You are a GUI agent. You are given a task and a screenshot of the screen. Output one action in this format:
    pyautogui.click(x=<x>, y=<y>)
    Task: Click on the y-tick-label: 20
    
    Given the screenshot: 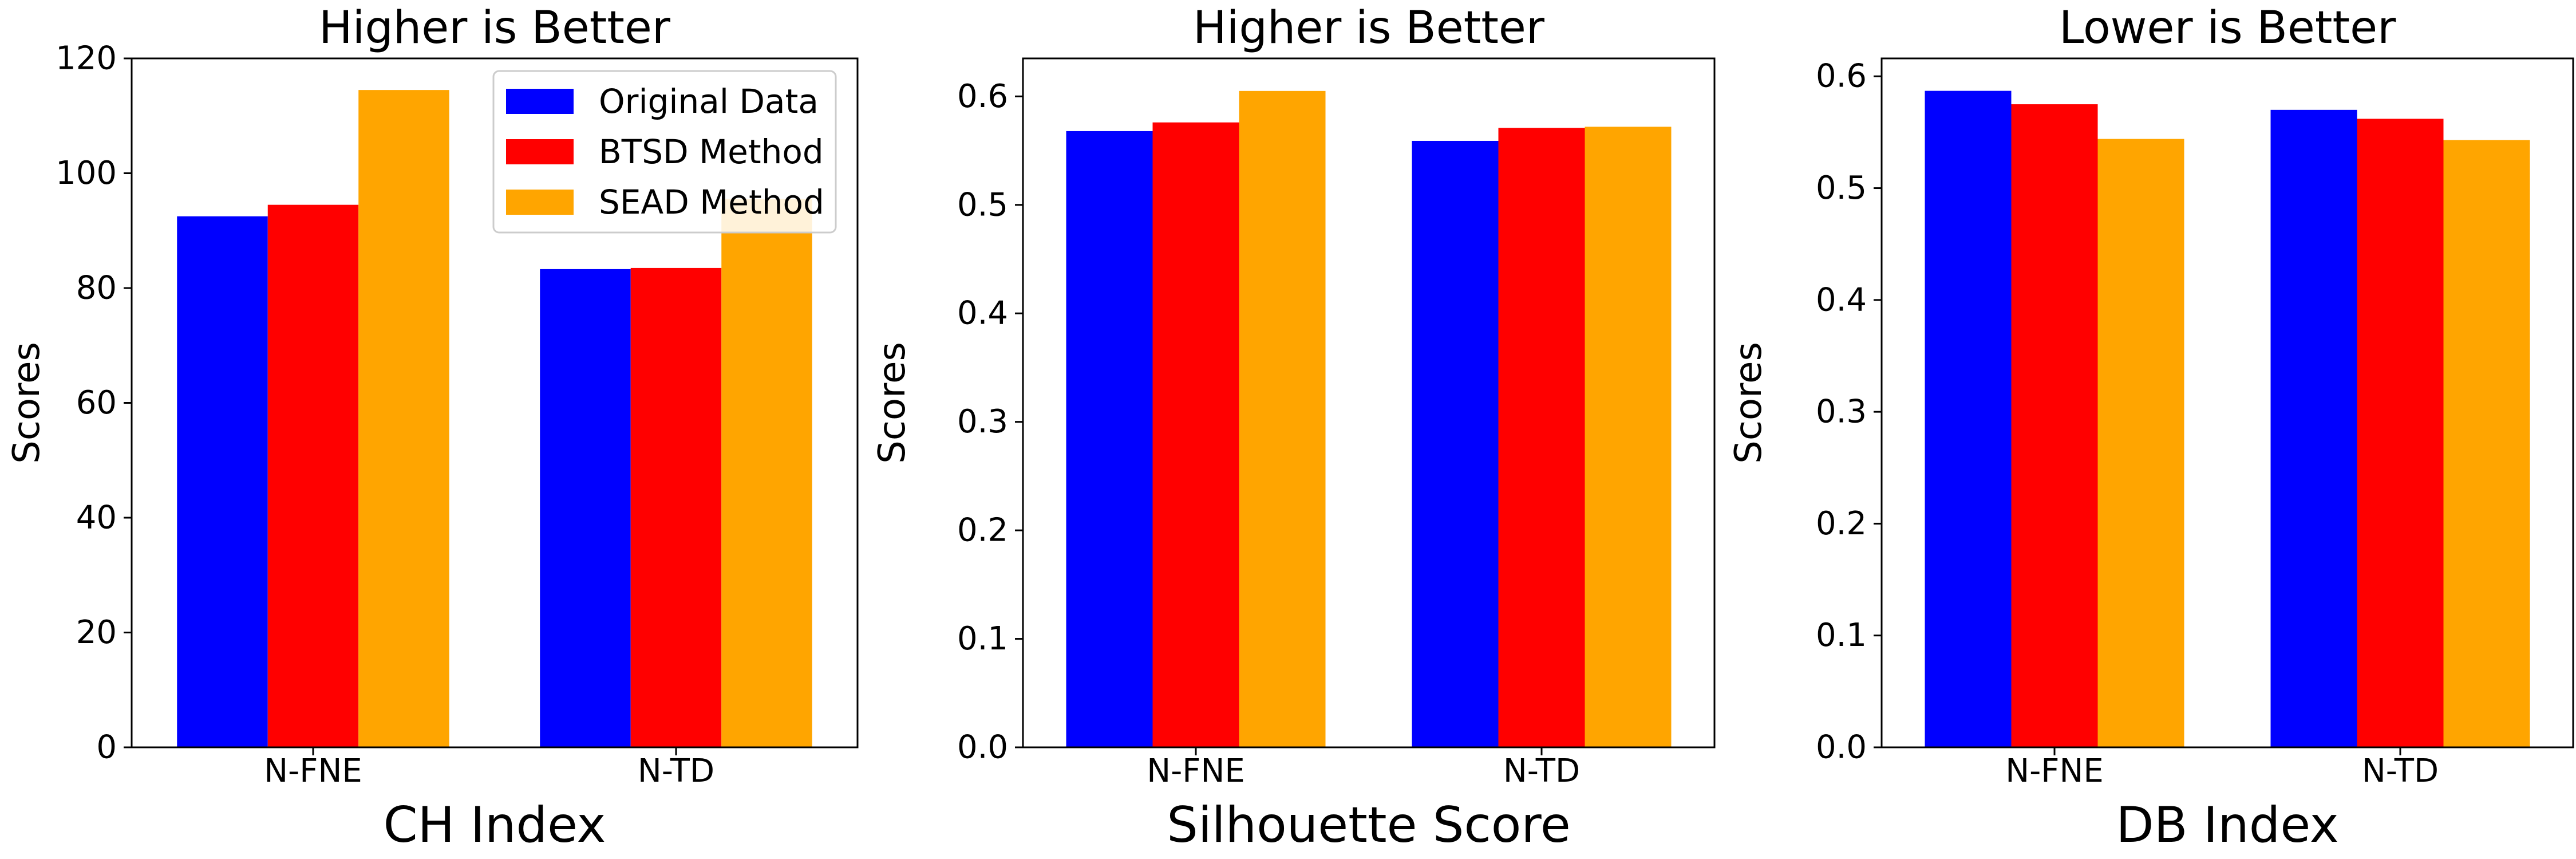 What is the action you would take?
    pyautogui.click(x=96, y=632)
    